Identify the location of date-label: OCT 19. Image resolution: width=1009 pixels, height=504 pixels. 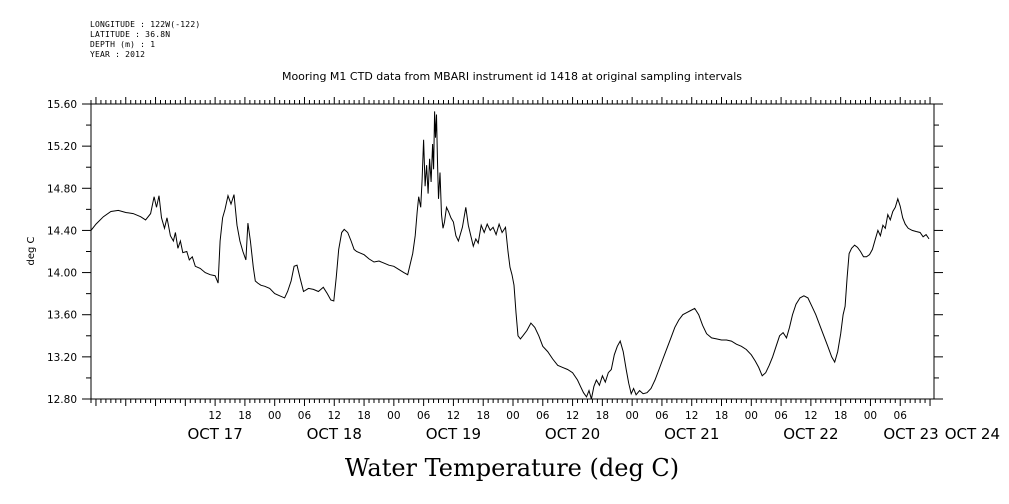
(453, 434).